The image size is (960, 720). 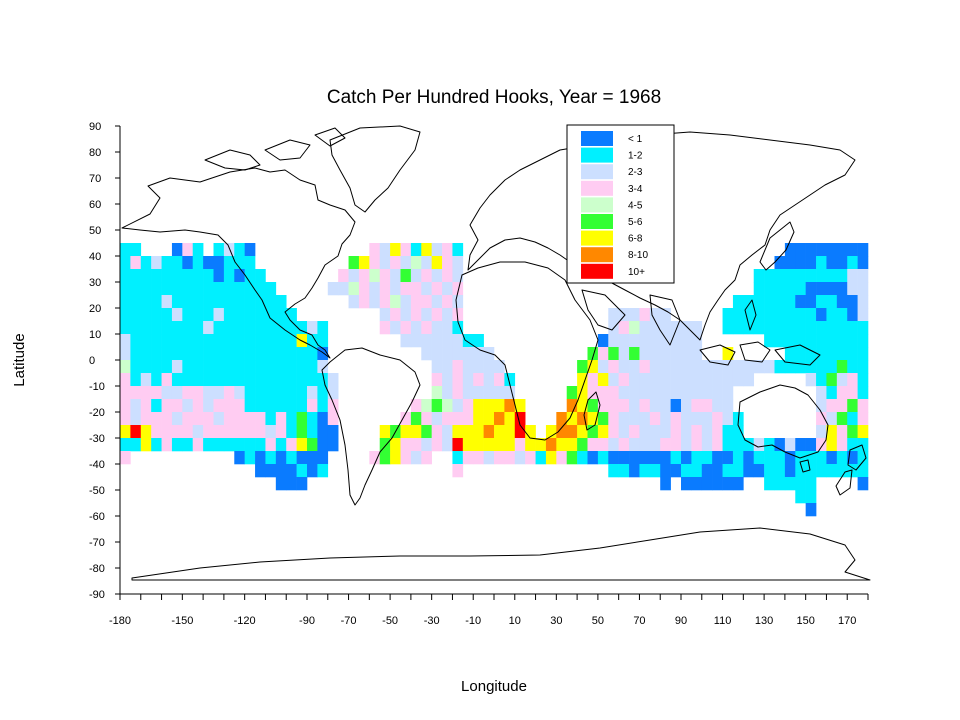 What do you see at coordinates (97, 465) in the screenshot?
I see `y-tick-label: -40` at bounding box center [97, 465].